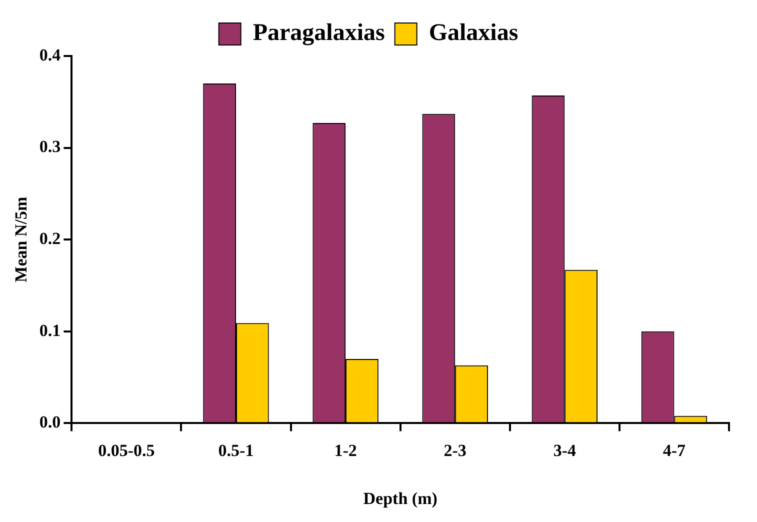 The image size is (757, 522). Describe the element at coordinates (564, 450) in the screenshot. I see `x-tick-label: 3-4` at that location.